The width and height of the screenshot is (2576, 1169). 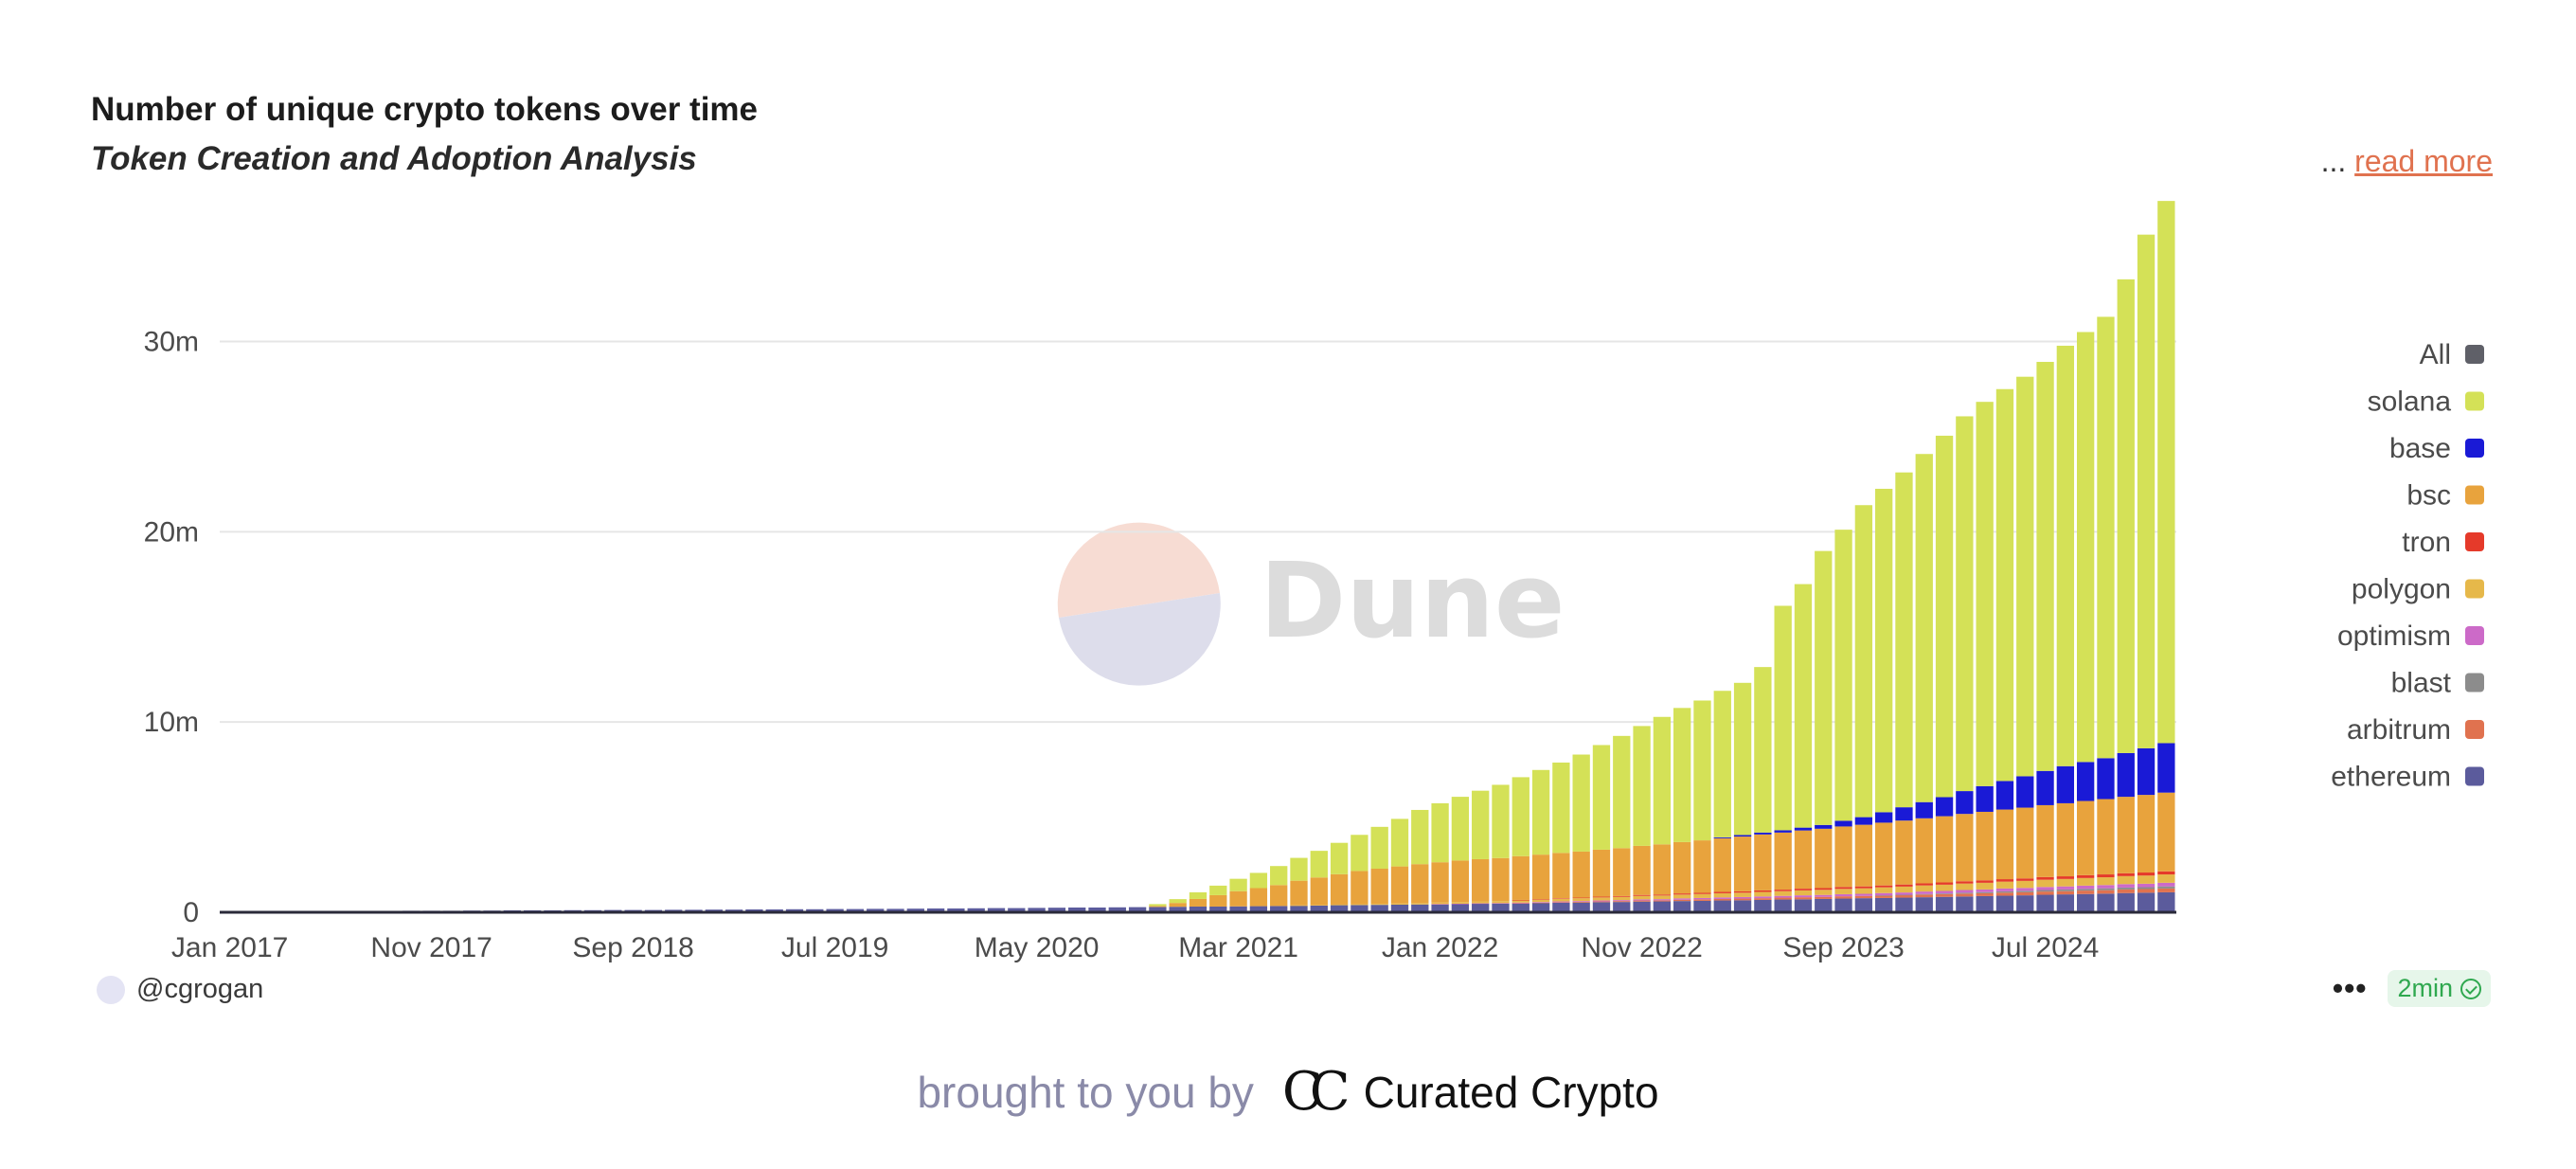 I want to click on brand: CC Curated Crypto, so click(x=1470, y=1092).